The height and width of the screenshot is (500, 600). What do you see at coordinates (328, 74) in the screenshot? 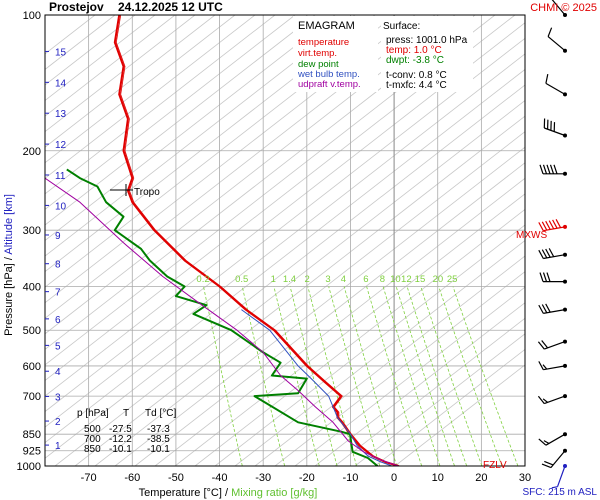
I see `legend-wet-bulb: wet bulb temp.` at bounding box center [328, 74].